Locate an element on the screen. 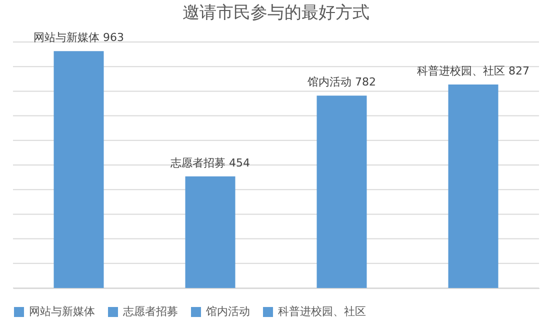 Image resolution: width=552 pixels, height=323 pixels. legend-label: 科普进校园、社区 is located at coordinates (322, 311).